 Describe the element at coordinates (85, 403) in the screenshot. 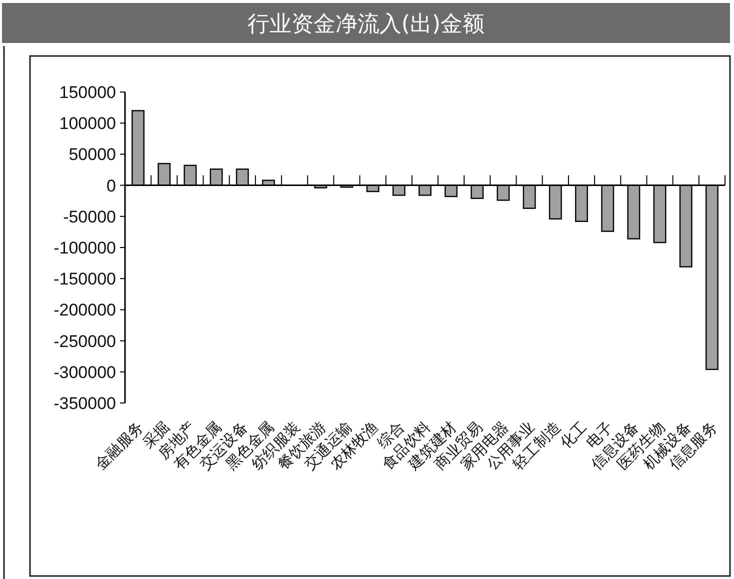

I see `y-tick-label: -350000` at that location.